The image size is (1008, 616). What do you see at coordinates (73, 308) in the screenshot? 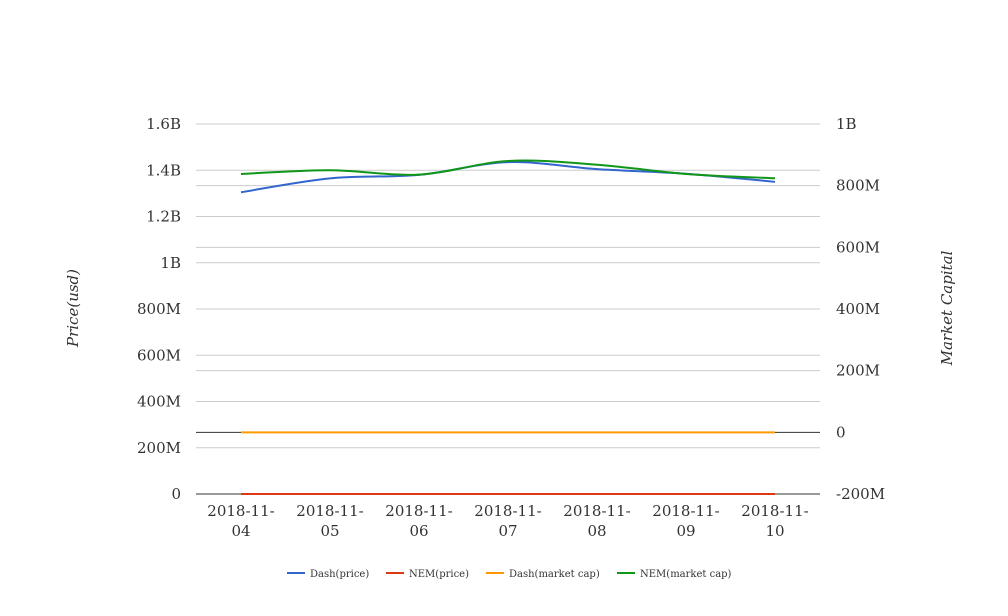
I see `left-axis-title: Price(usd)` at bounding box center [73, 308].